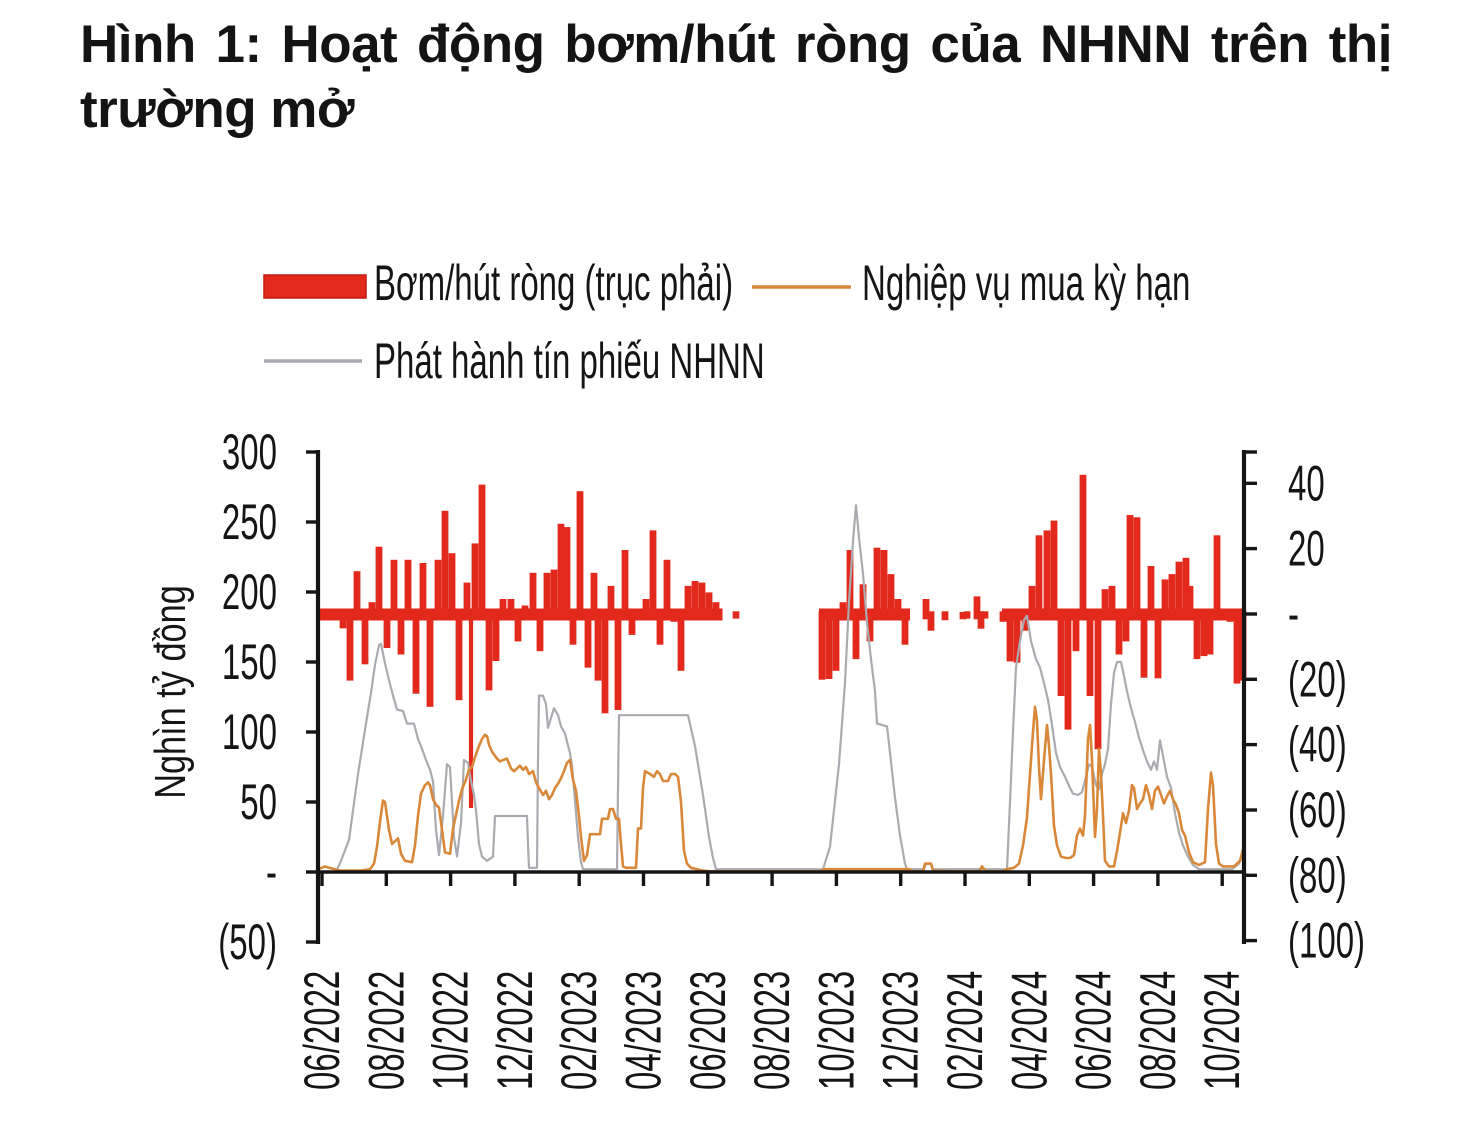 The image size is (1472, 1132). I want to click on svg-text: 200, so click(249, 591).